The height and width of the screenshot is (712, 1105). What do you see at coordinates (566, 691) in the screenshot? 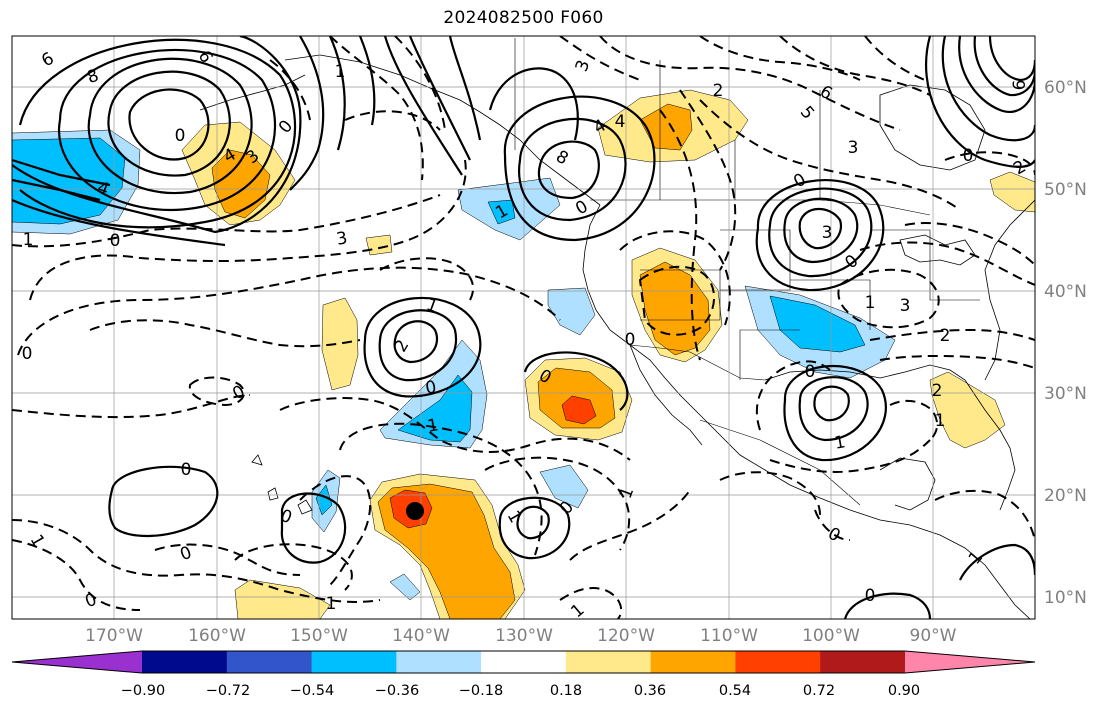
I see `colorbar-label: 0.18` at bounding box center [566, 691].